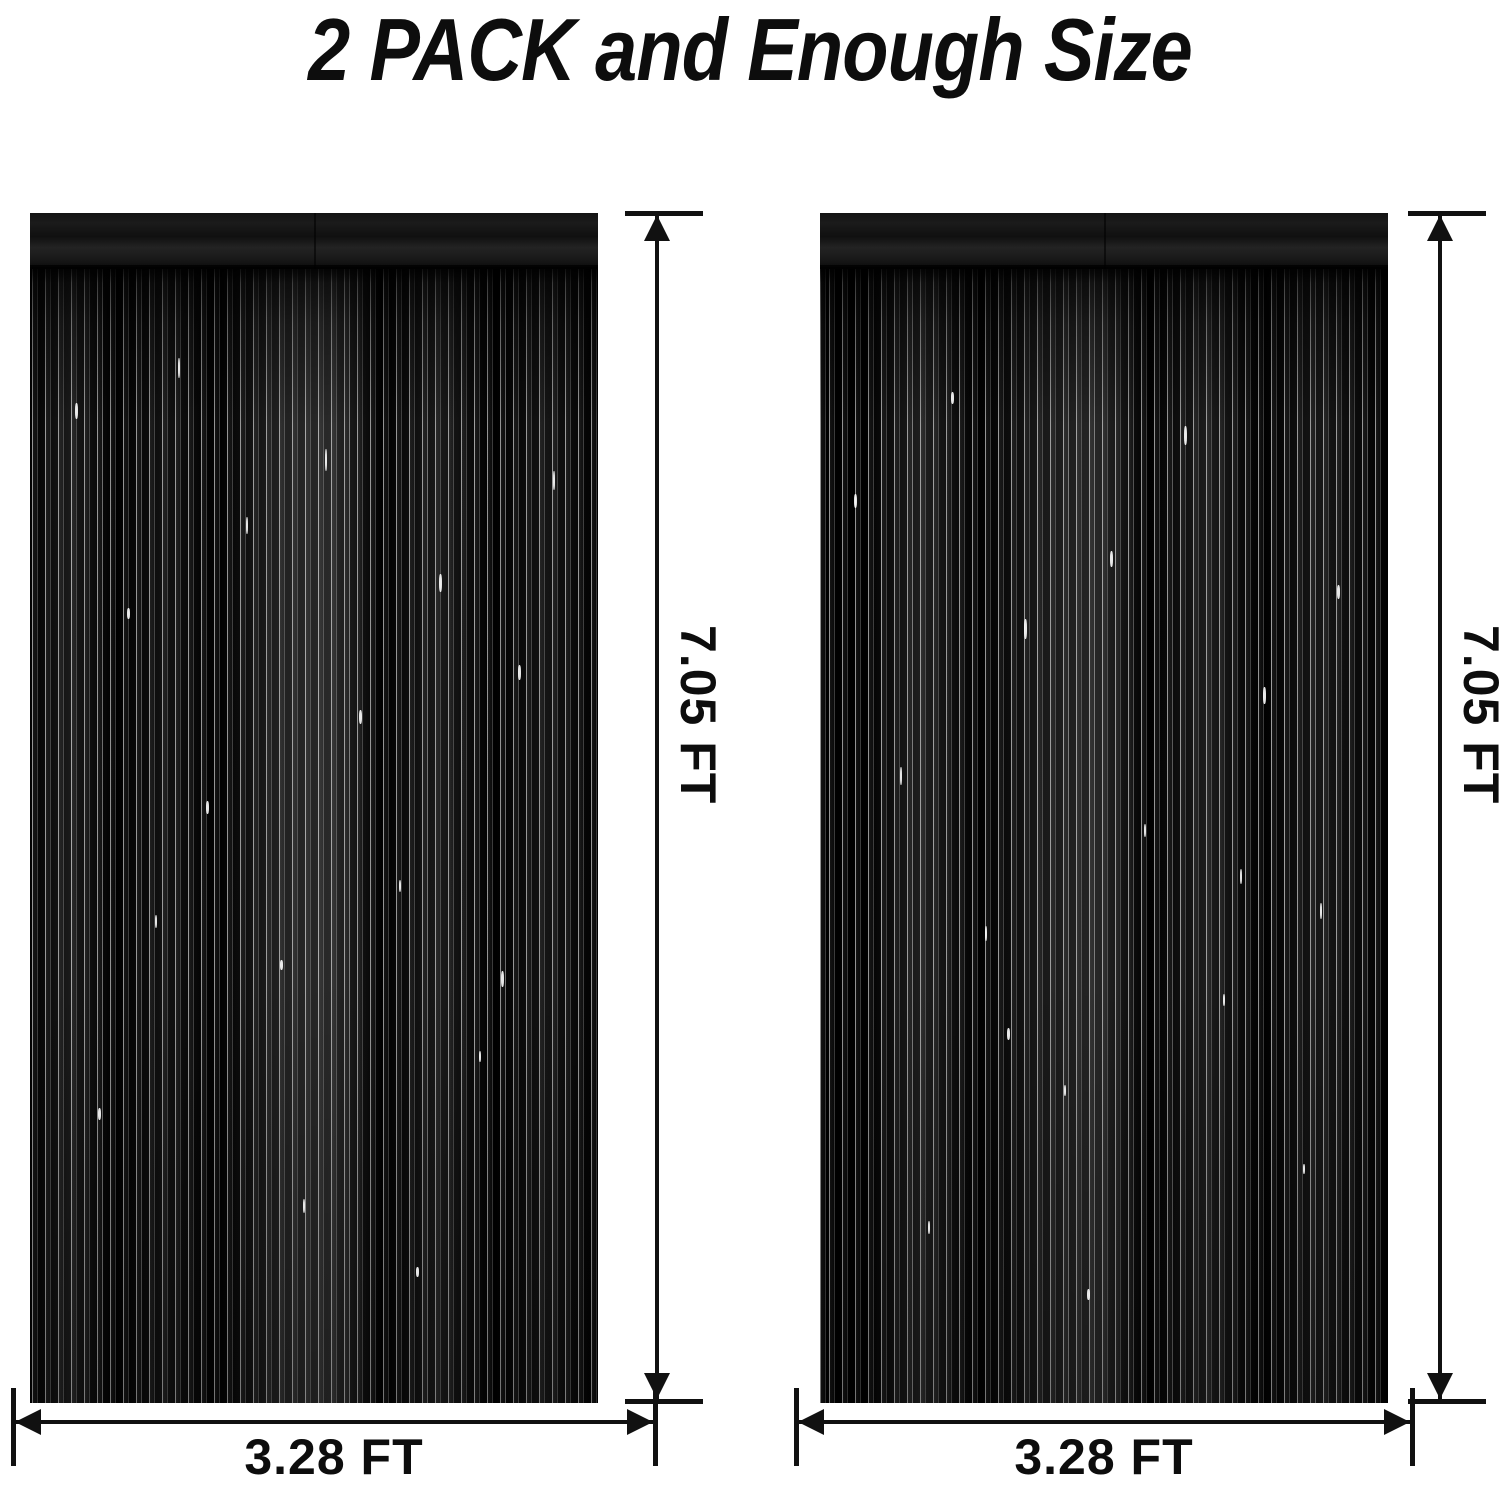 This screenshot has width=1500, height=1493. What do you see at coordinates (1440, 807) in the screenshot?
I see `right-height-dimension-line` at bounding box center [1440, 807].